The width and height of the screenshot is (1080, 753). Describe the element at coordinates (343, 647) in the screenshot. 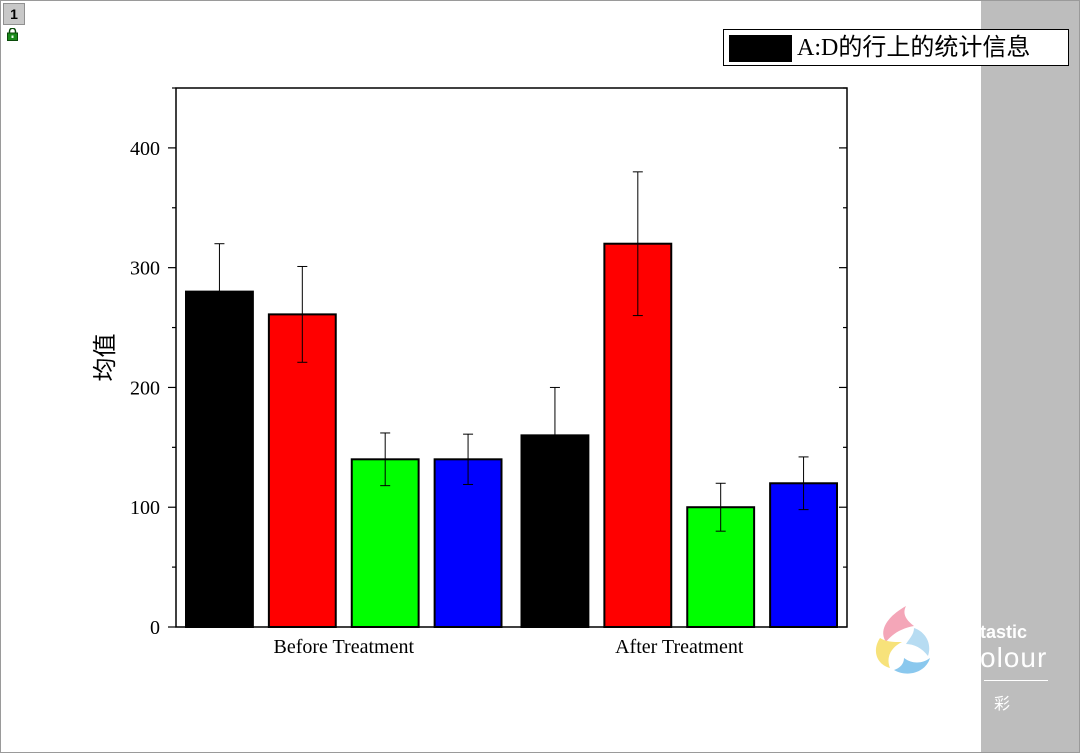

I see `x-tick-label: Before Treatment` at that location.